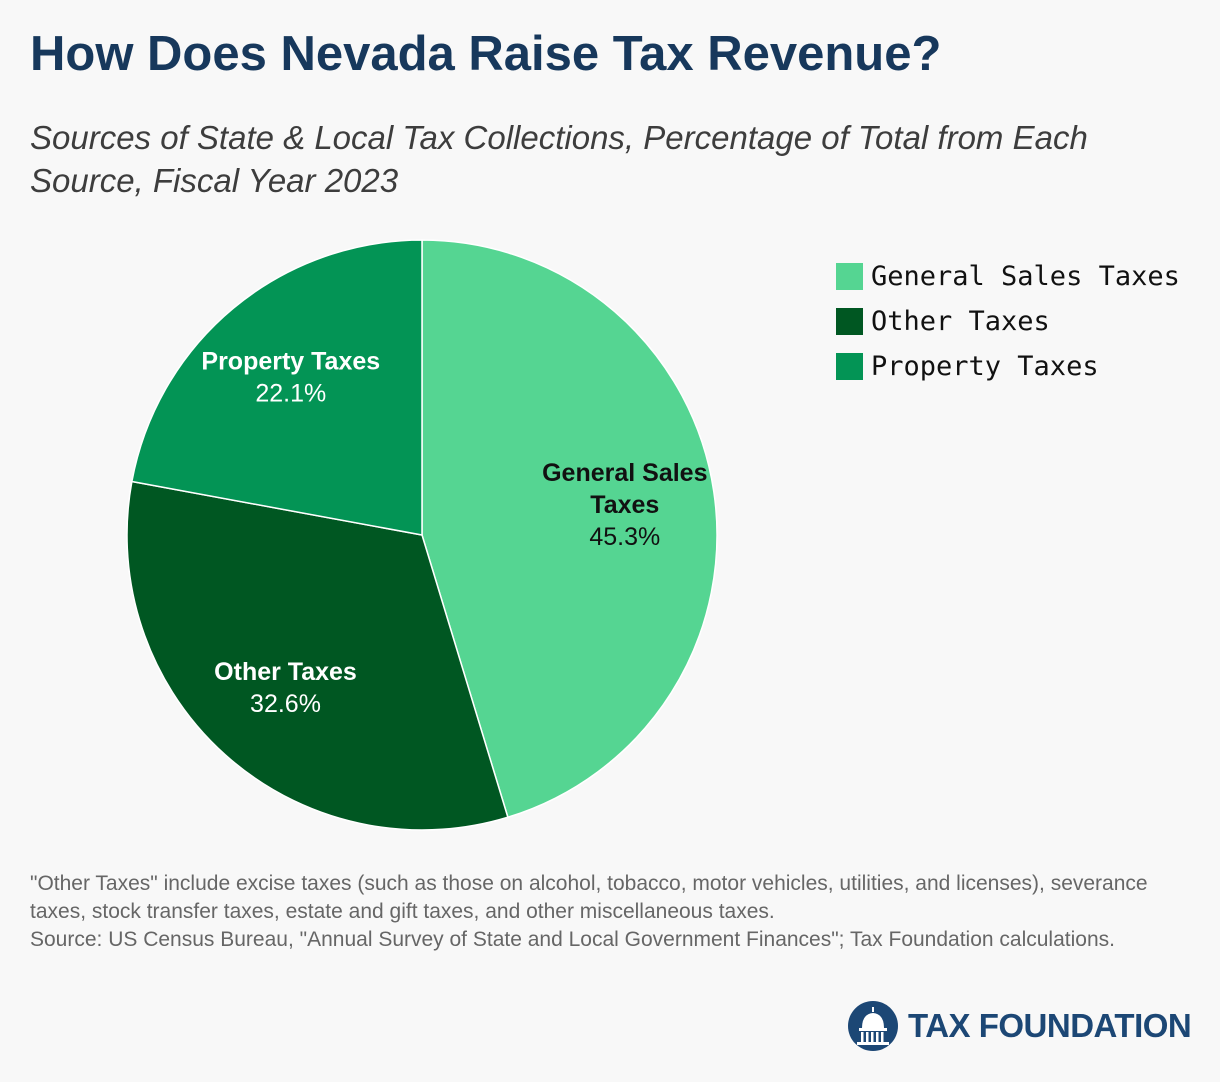 The height and width of the screenshot is (1082, 1220). What do you see at coordinates (624, 537) in the screenshot?
I see `slice-value-label: 45.3%` at bounding box center [624, 537].